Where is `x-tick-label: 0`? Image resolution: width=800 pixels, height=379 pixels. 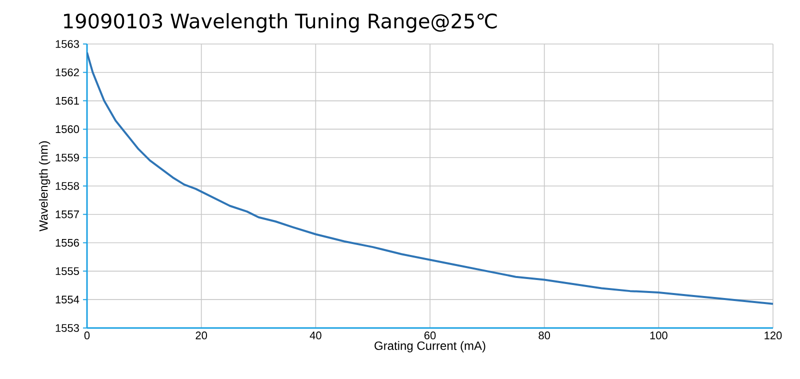 x-tick-label: 0 is located at coordinates (87, 336).